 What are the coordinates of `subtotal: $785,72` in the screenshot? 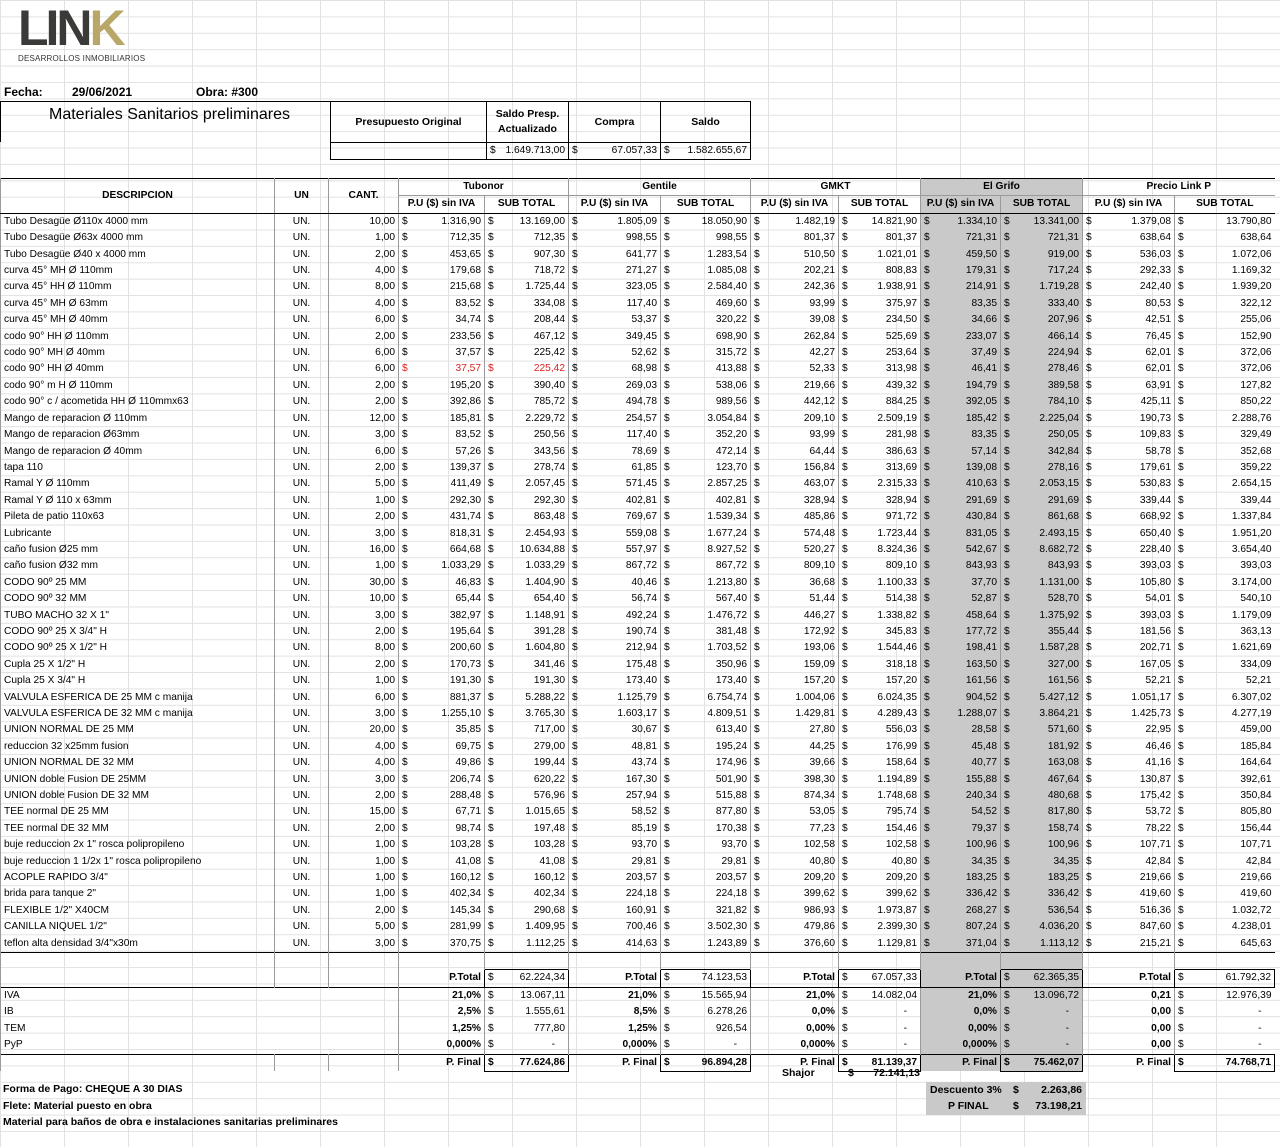 It's located at (526, 402).